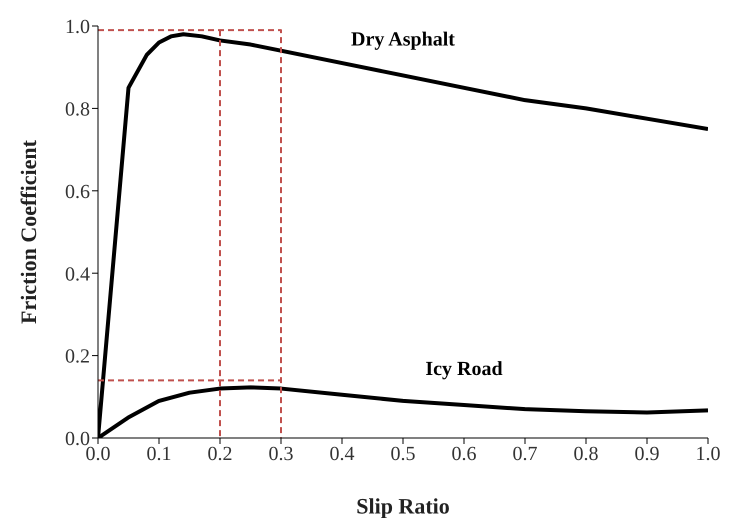  Describe the element at coordinates (77, 274) in the screenshot. I see `y-tick-label: 0.4` at that location.